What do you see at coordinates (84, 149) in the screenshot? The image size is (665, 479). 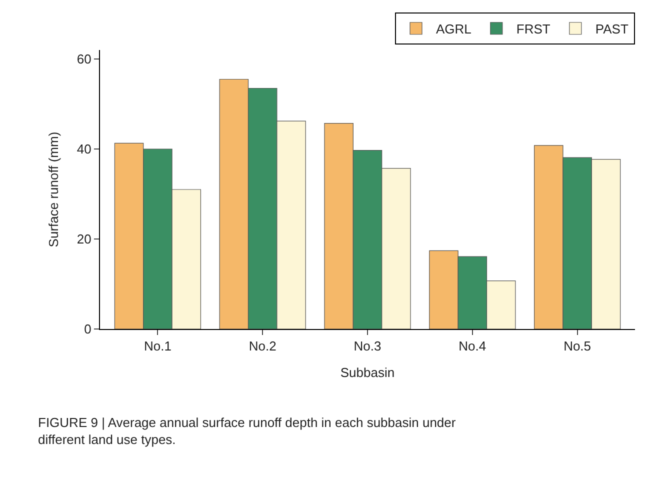 I see `y-tick-label: 40` at bounding box center [84, 149].